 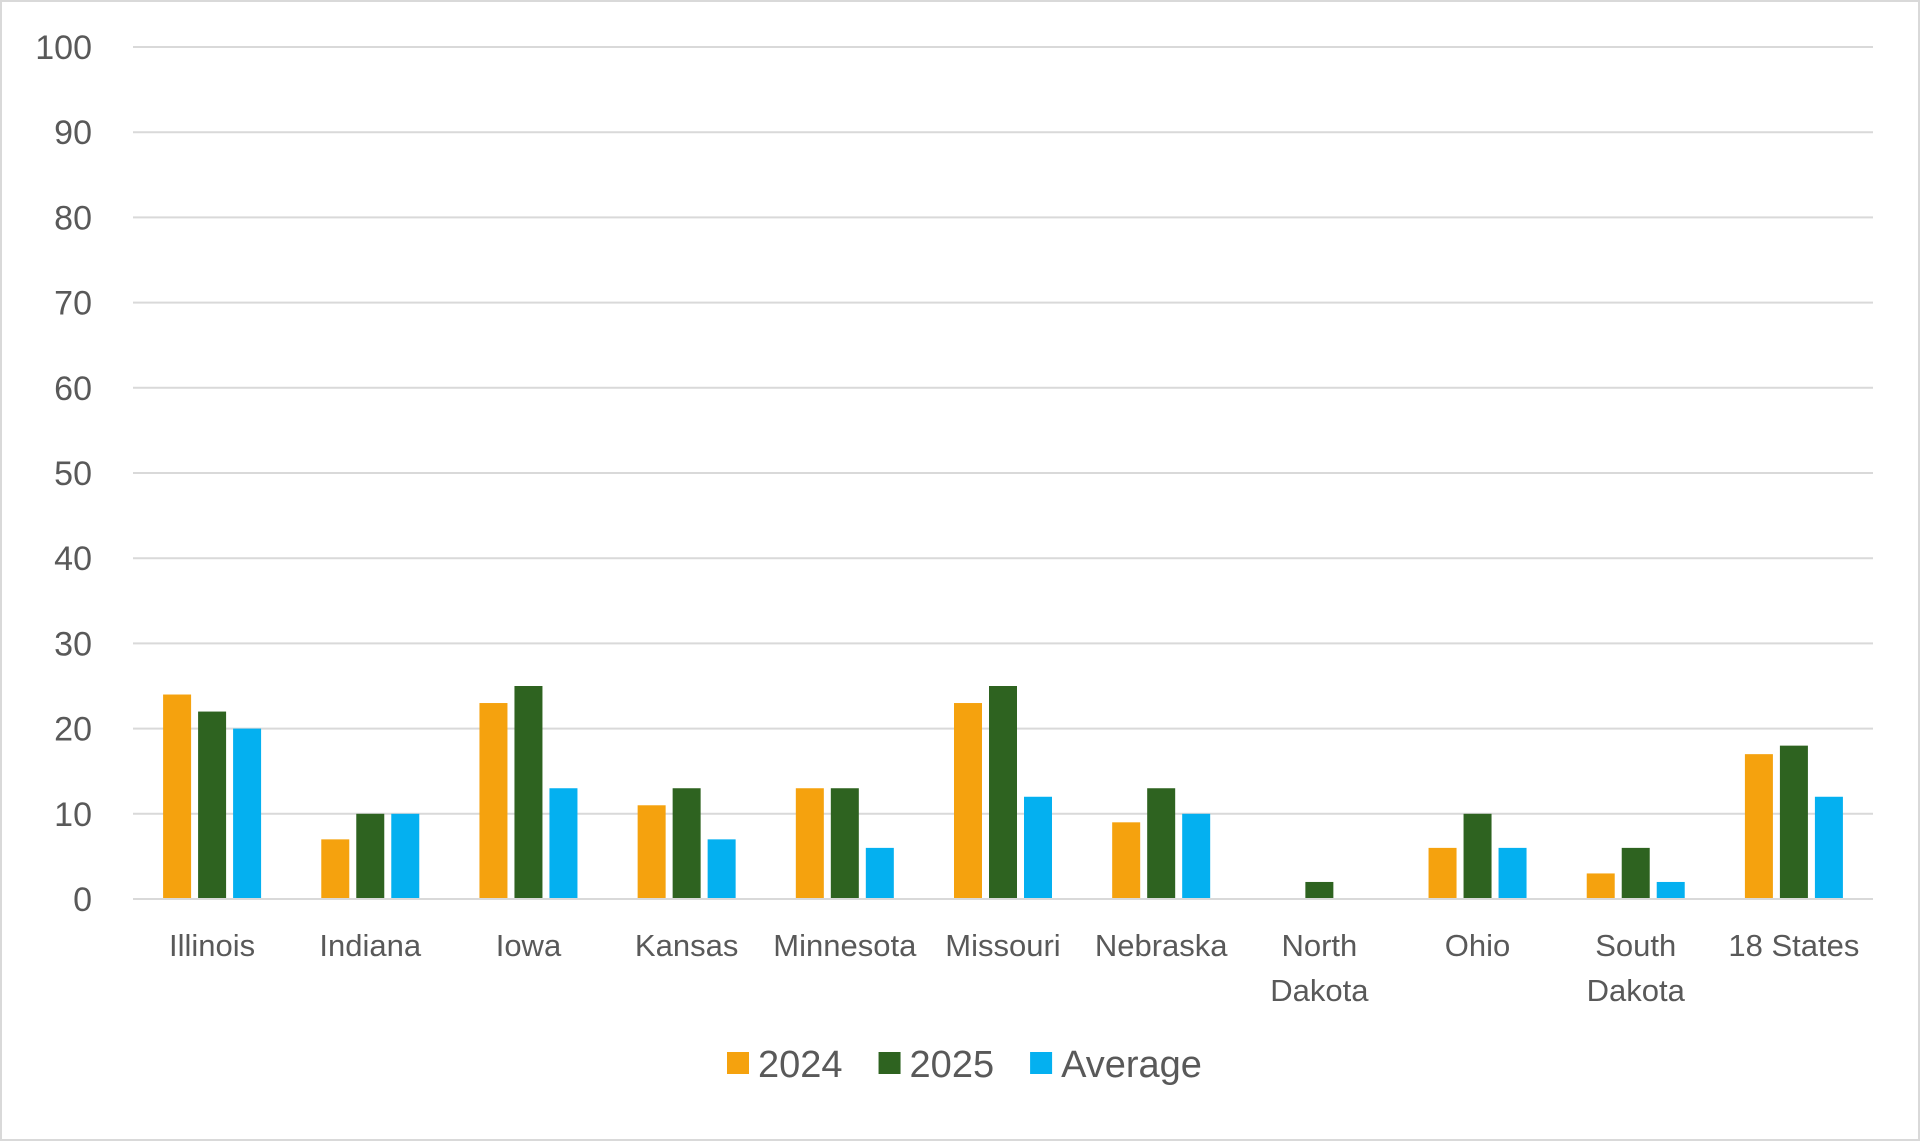 I want to click on legend-swatch-2025, so click(x=889, y=1063).